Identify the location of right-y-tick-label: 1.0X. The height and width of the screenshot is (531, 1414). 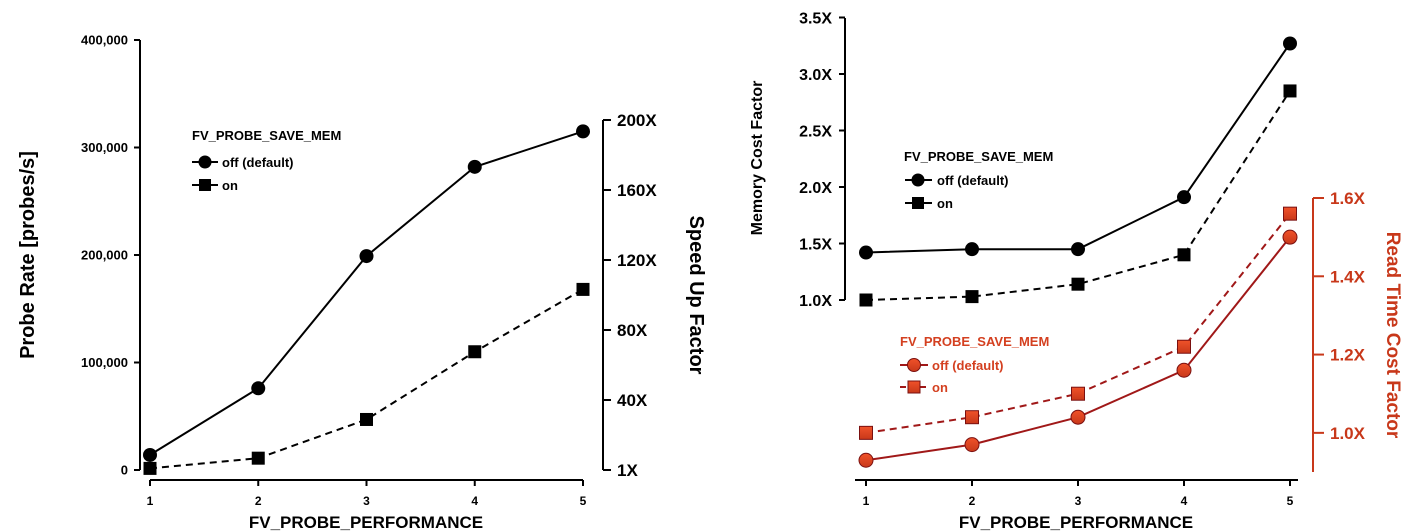
(815, 301).